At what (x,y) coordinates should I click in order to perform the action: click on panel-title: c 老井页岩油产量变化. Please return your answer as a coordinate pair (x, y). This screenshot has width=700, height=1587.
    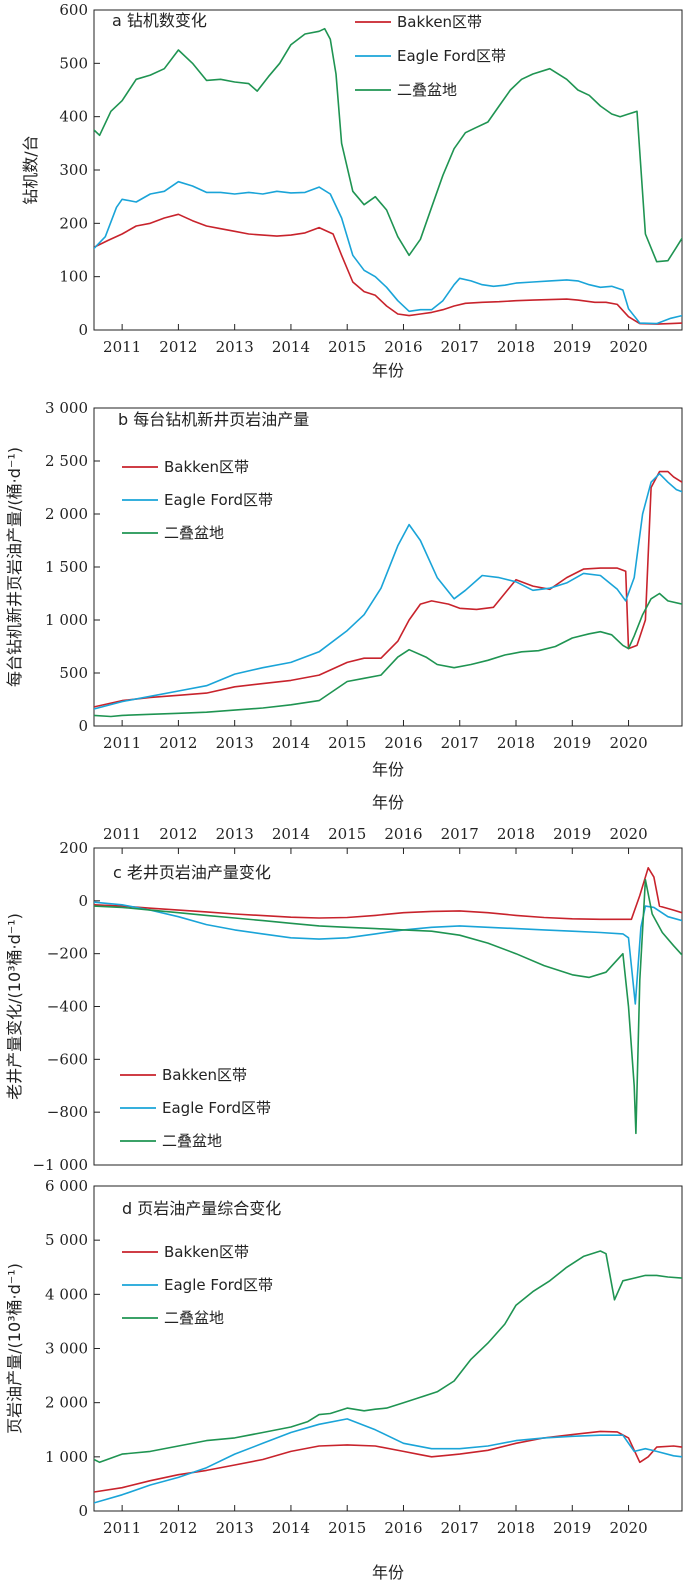
    Looking at the image, I should click on (192, 872).